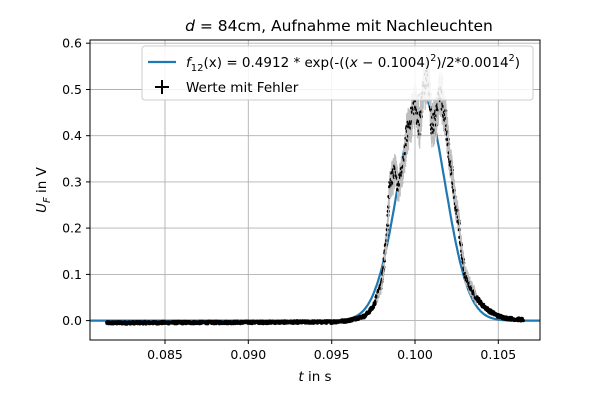 This screenshot has width=600, height=400. I want to click on legend-data-label: Werte mit Fehler, so click(242, 88).